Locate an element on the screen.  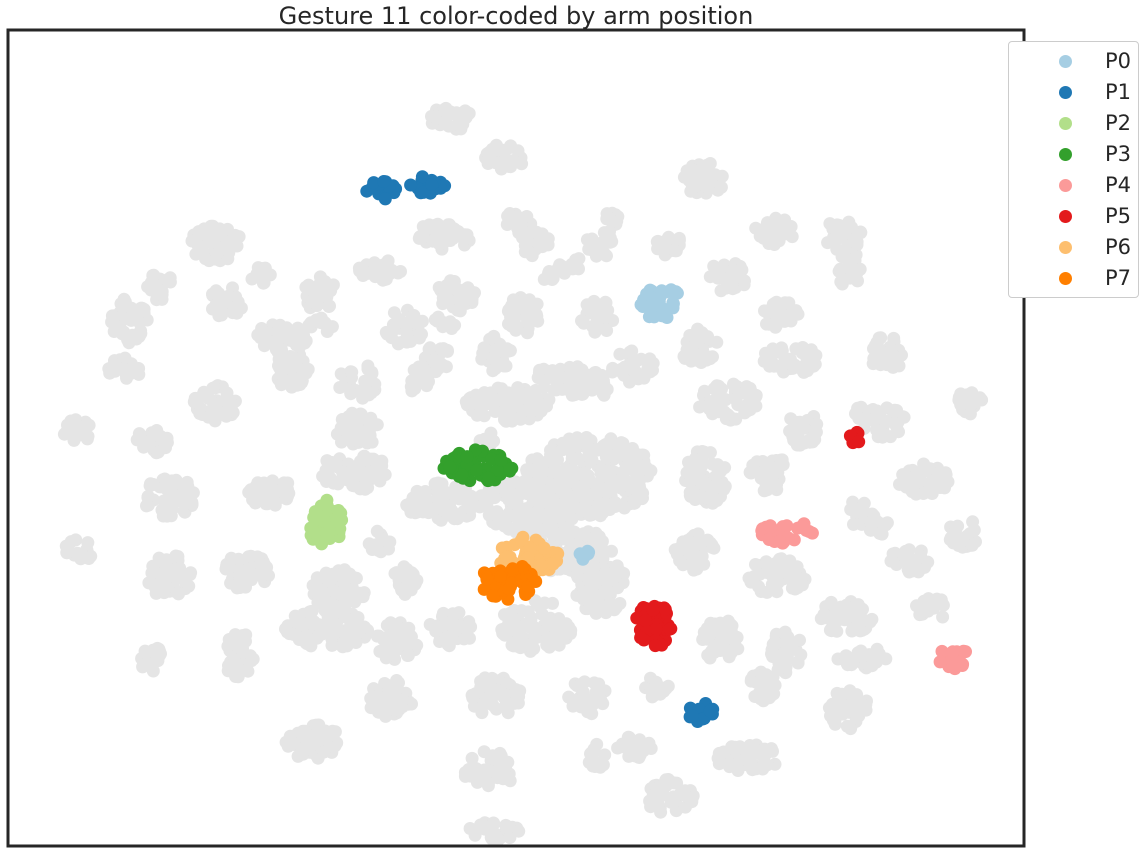
point-p7 is located at coordinates (493, 596).